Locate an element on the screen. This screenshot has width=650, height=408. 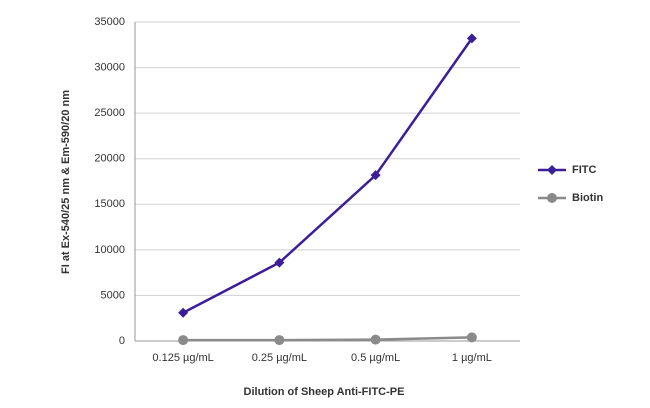
y-tick-label: 15000 is located at coordinates (109, 204).